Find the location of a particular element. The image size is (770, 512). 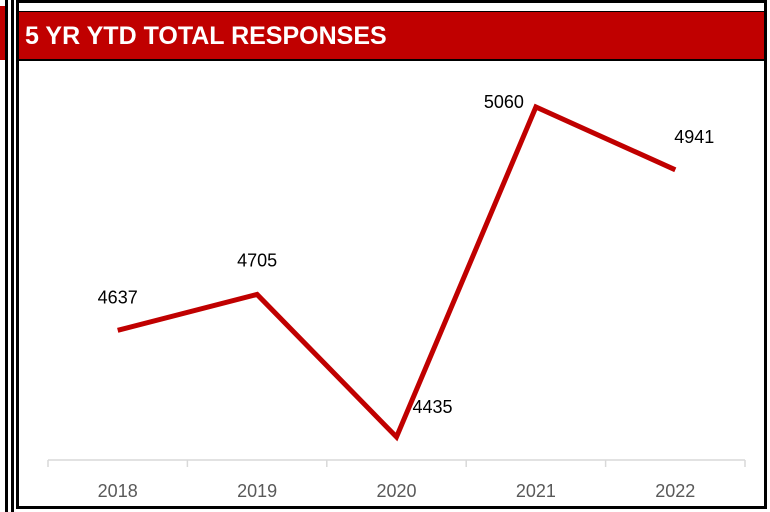

x-tick-label: 2022 is located at coordinates (675, 491).